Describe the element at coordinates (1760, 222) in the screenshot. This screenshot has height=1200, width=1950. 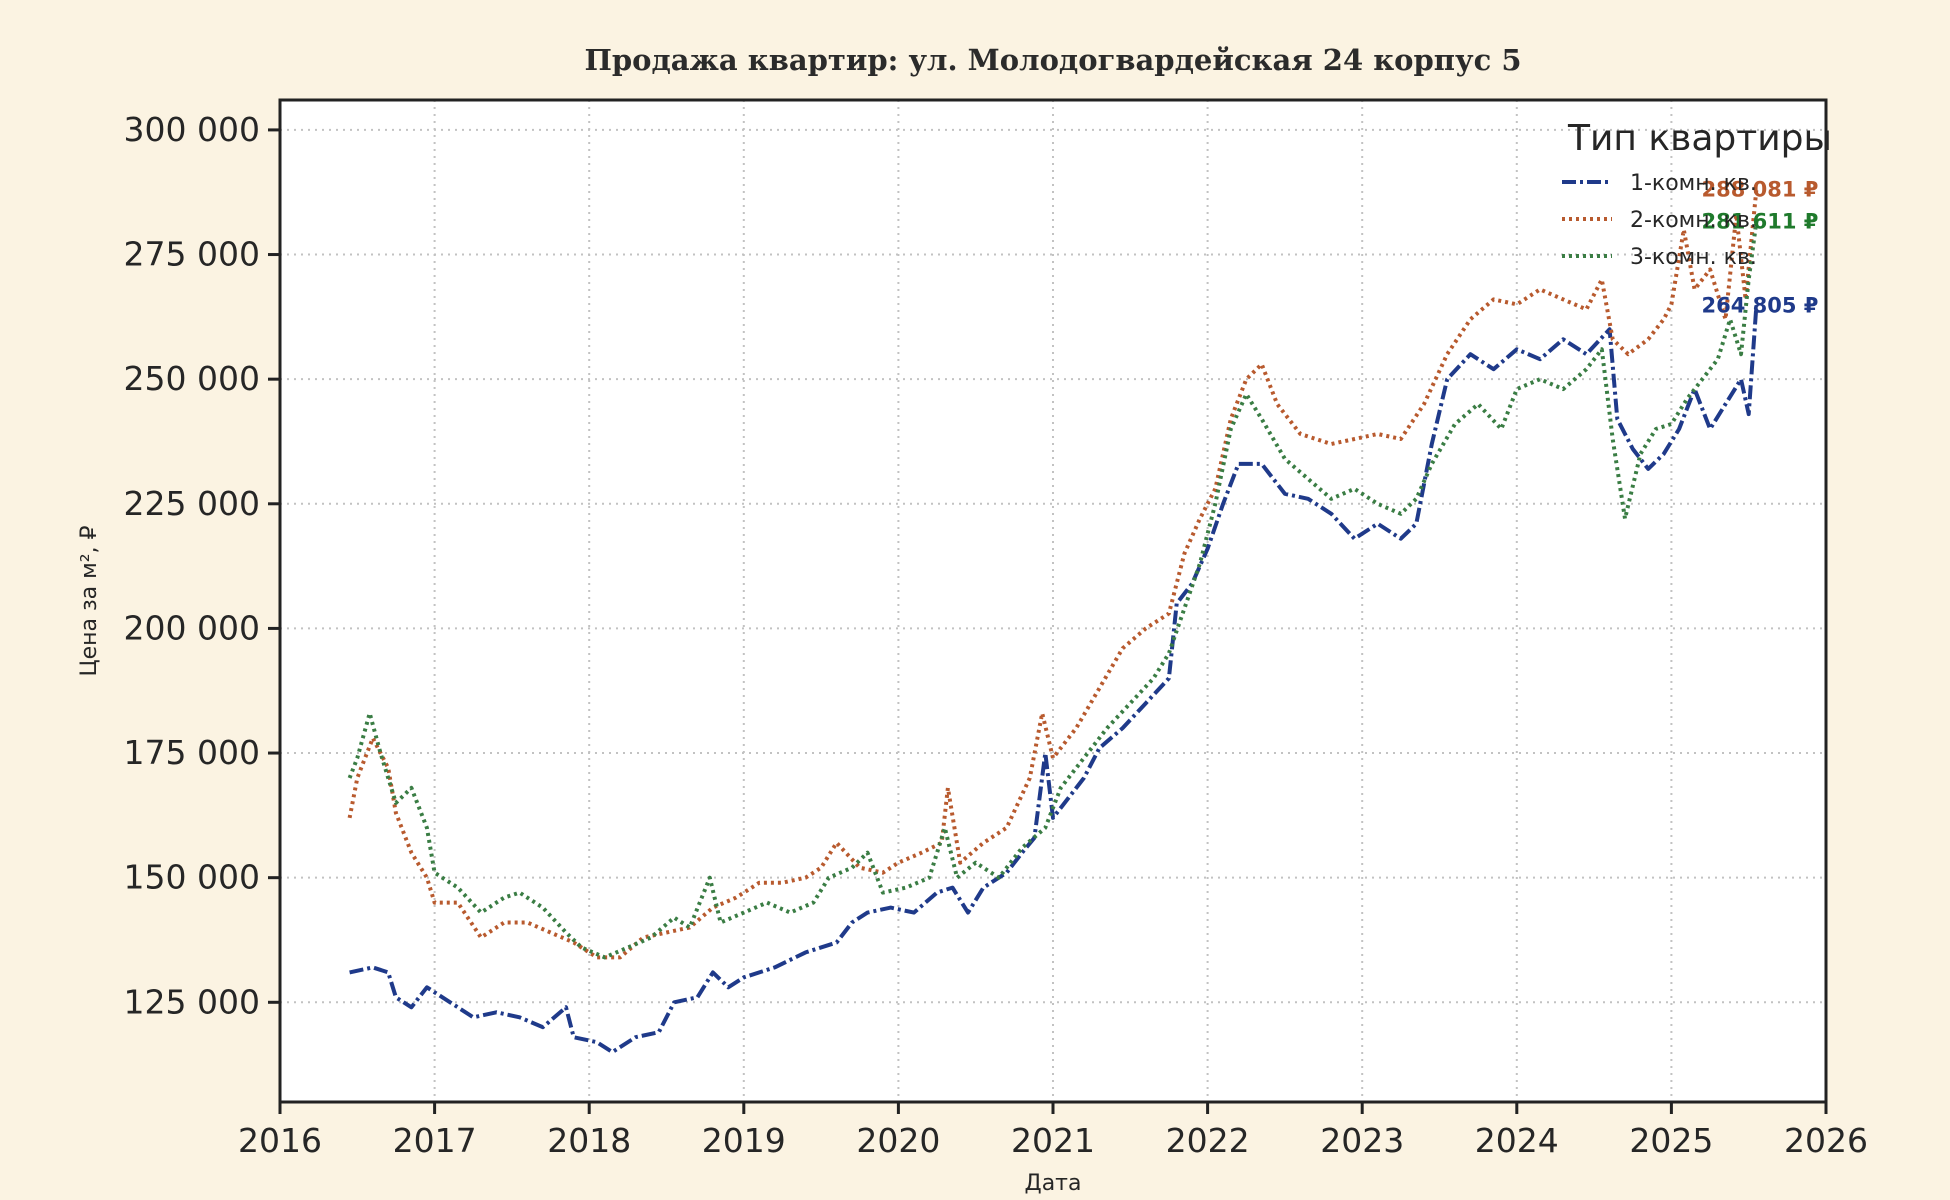
I see `end-value-label-3: 281 611 ₽` at that location.